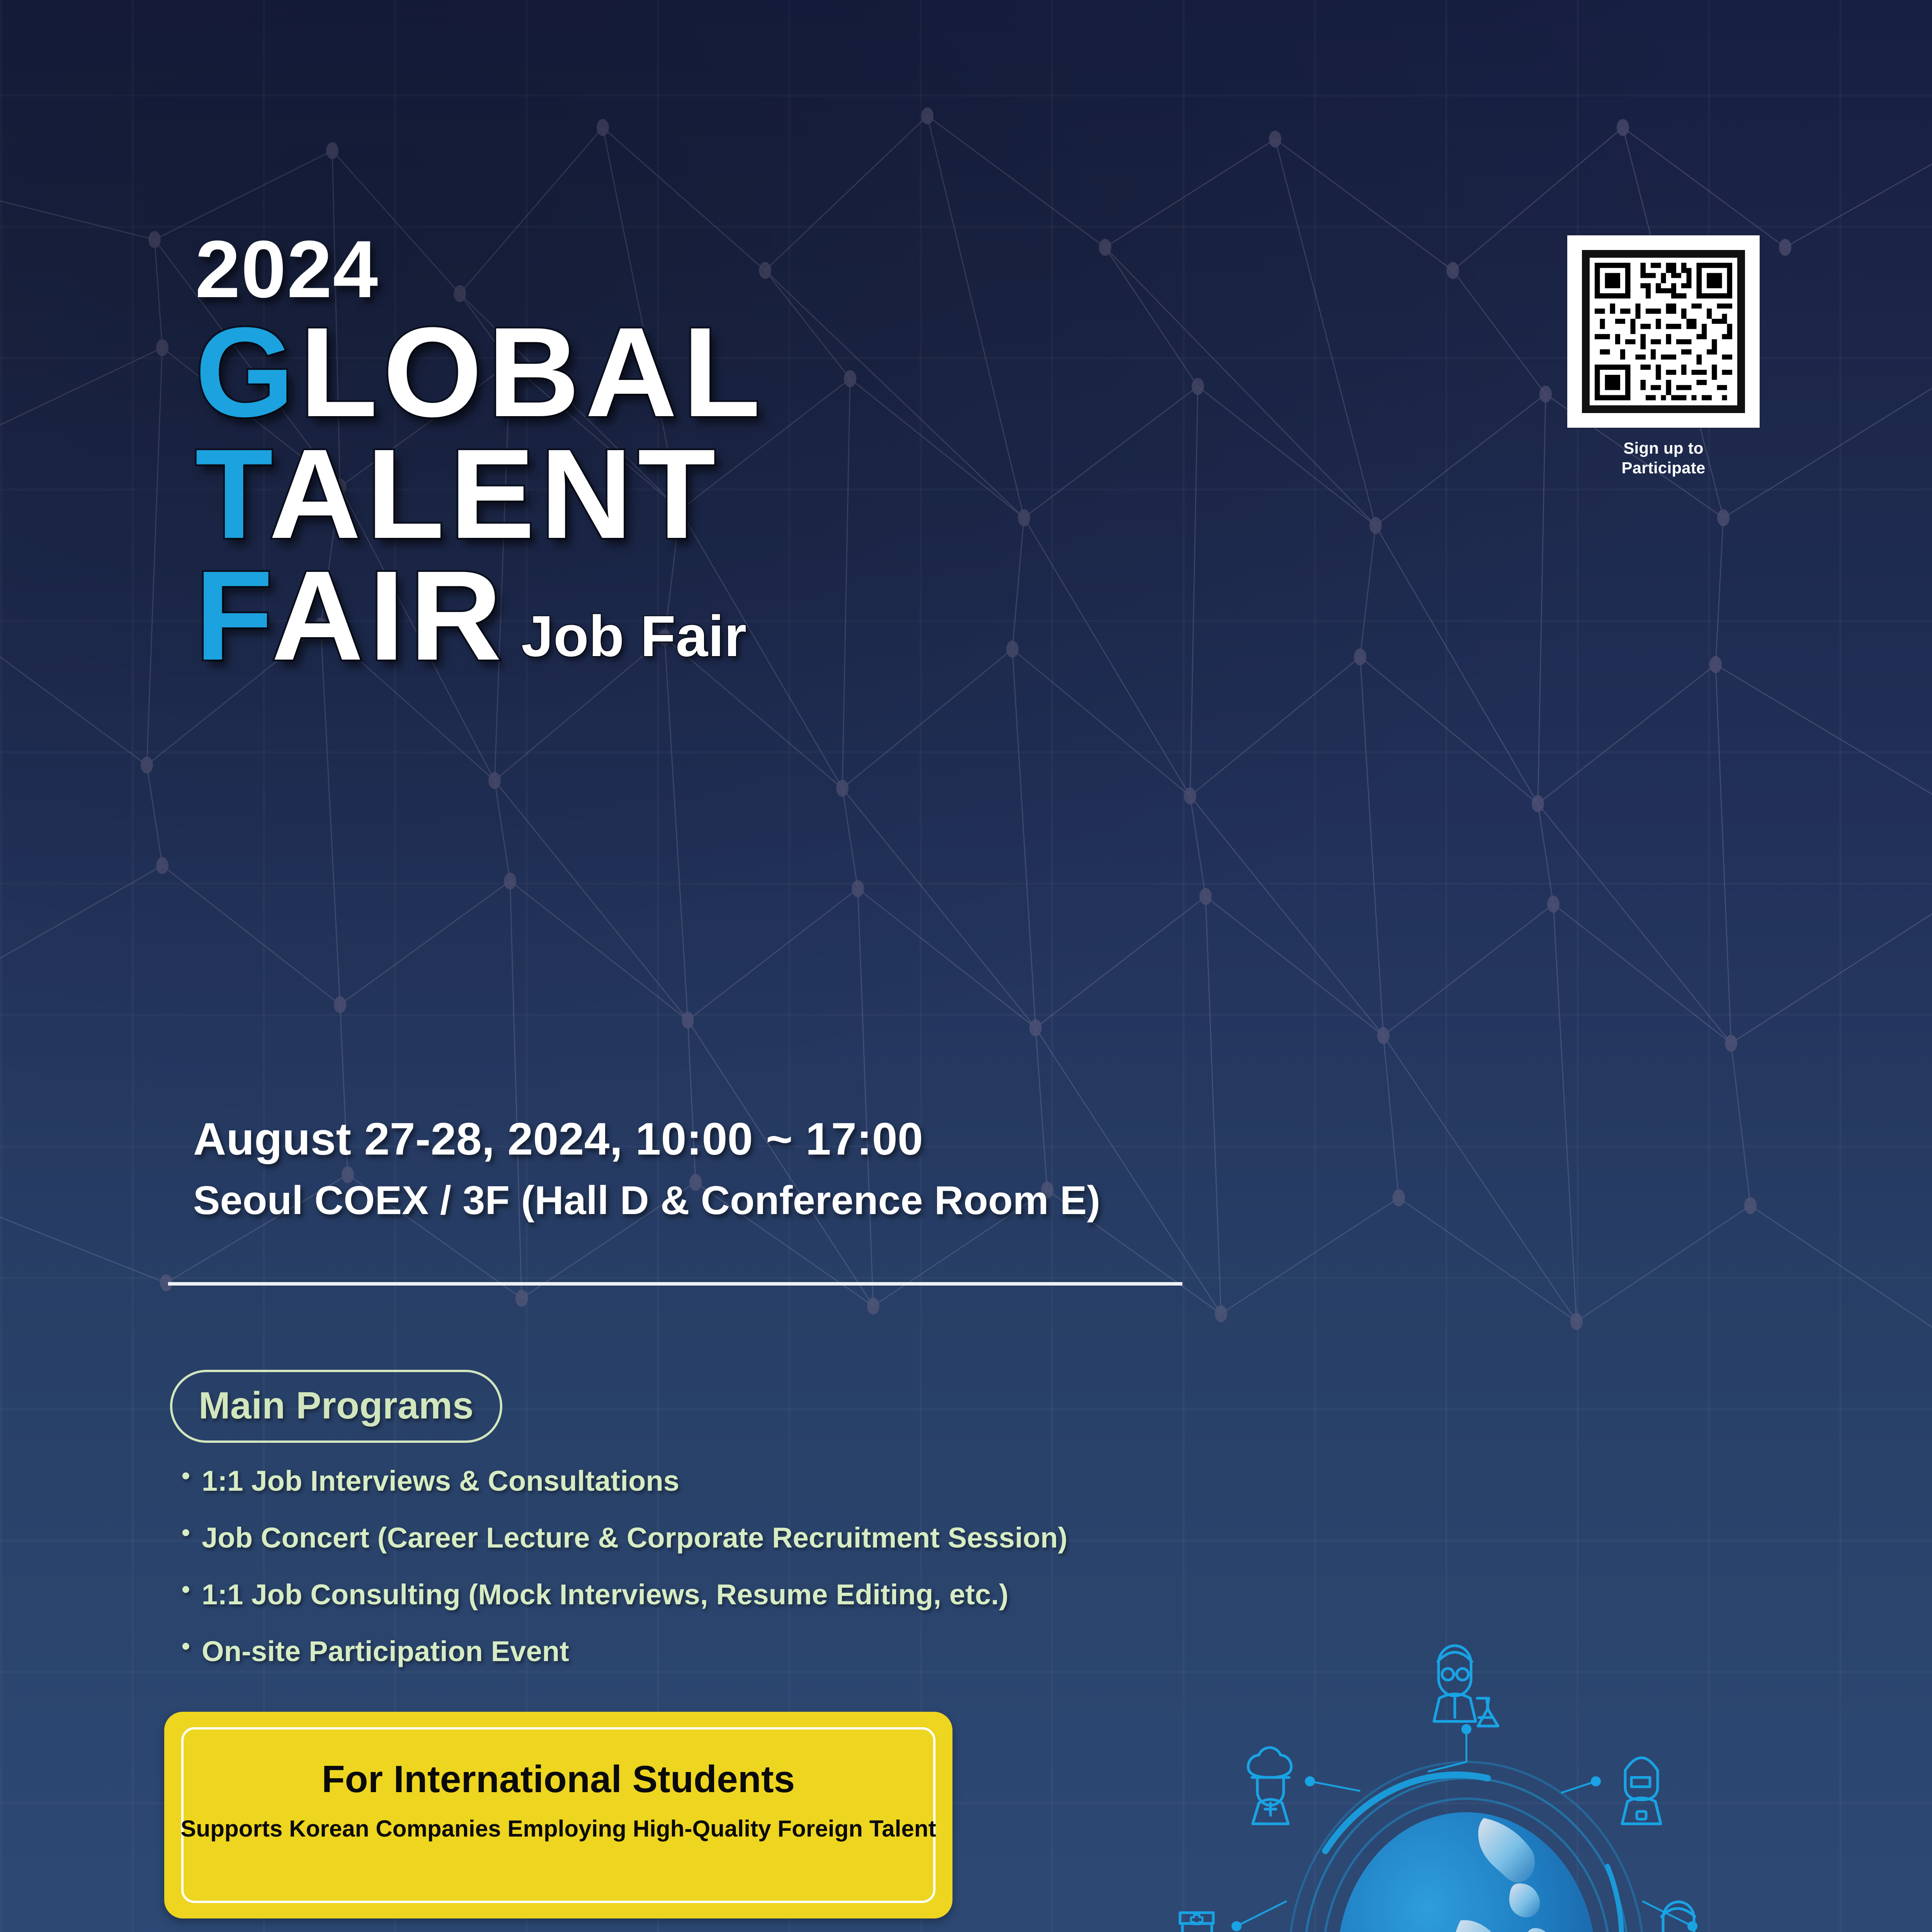 The height and width of the screenshot is (1932, 1932). I want to click on qr-code-icon, so click(1664, 332).